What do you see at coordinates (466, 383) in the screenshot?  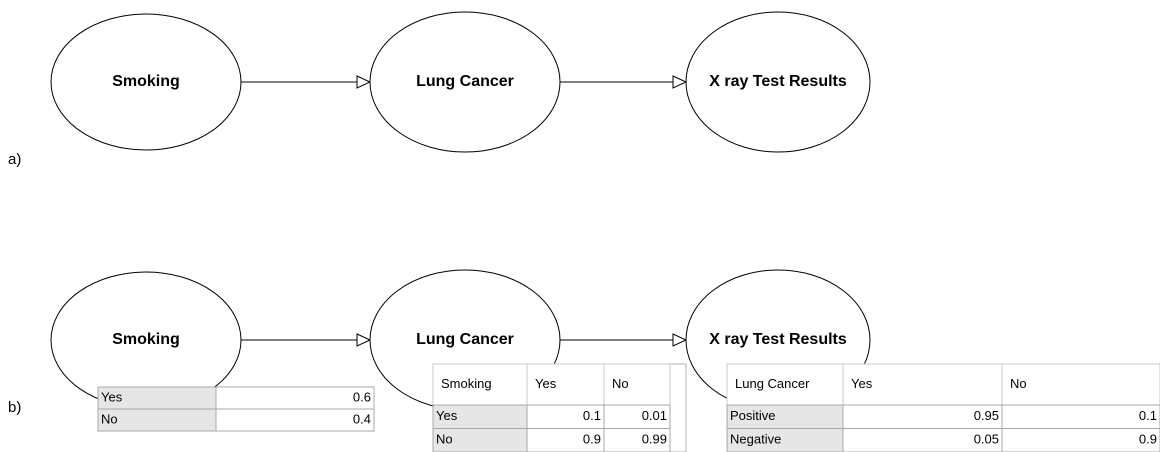 I see `header-text: Smoking` at bounding box center [466, 383].